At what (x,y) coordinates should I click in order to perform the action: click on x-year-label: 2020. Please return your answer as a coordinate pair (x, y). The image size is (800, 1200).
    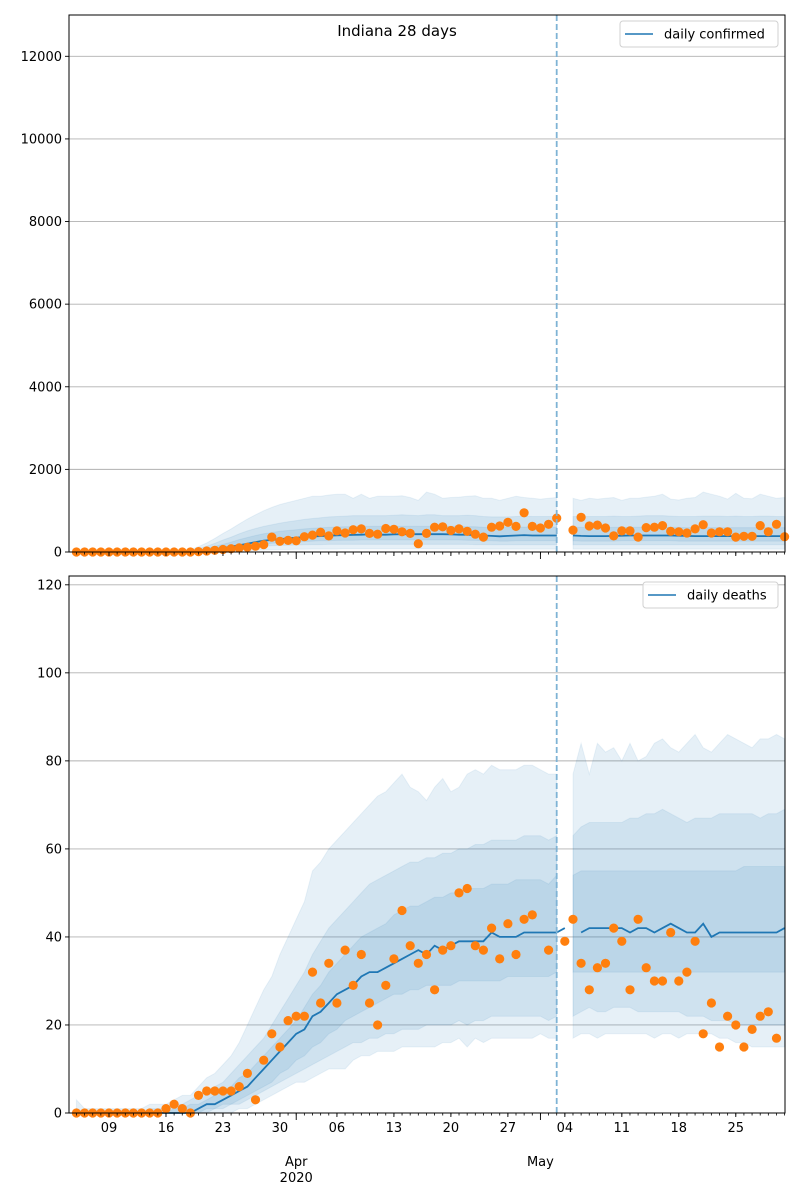
    Looking at the image, I should click on (296, 1178).